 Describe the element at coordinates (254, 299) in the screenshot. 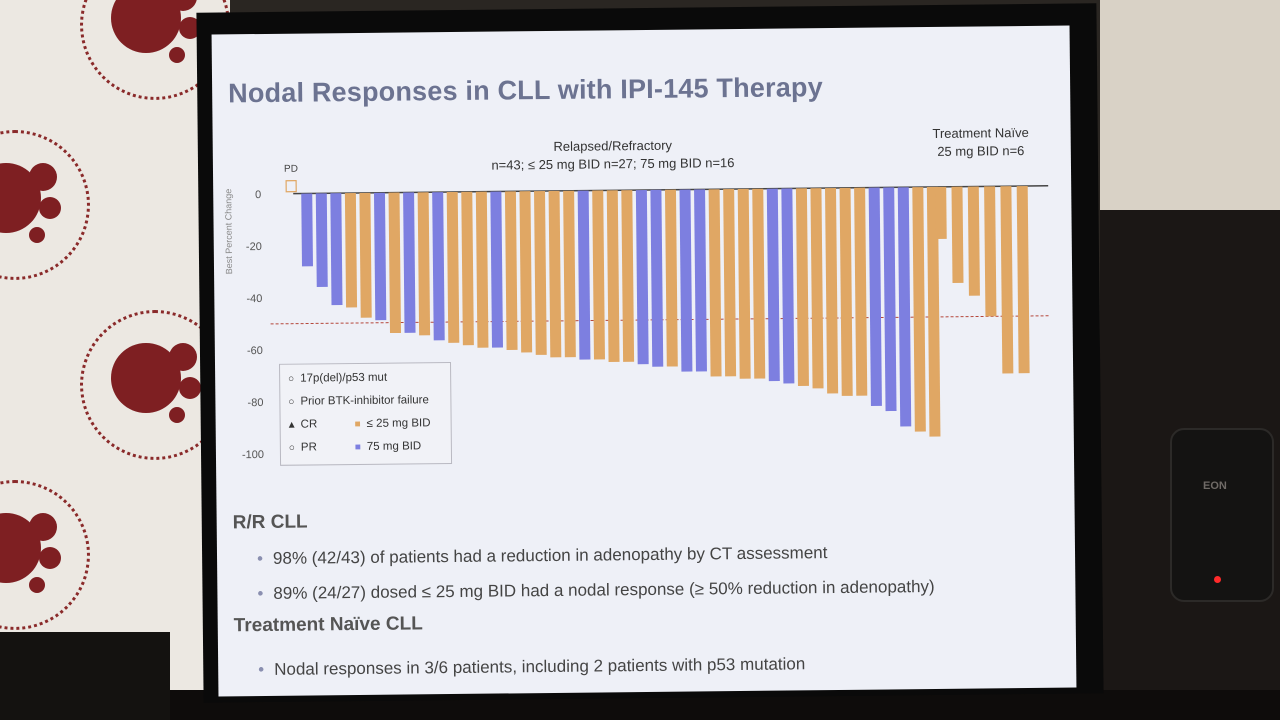

I see `y-tick-label: -40` at that location.